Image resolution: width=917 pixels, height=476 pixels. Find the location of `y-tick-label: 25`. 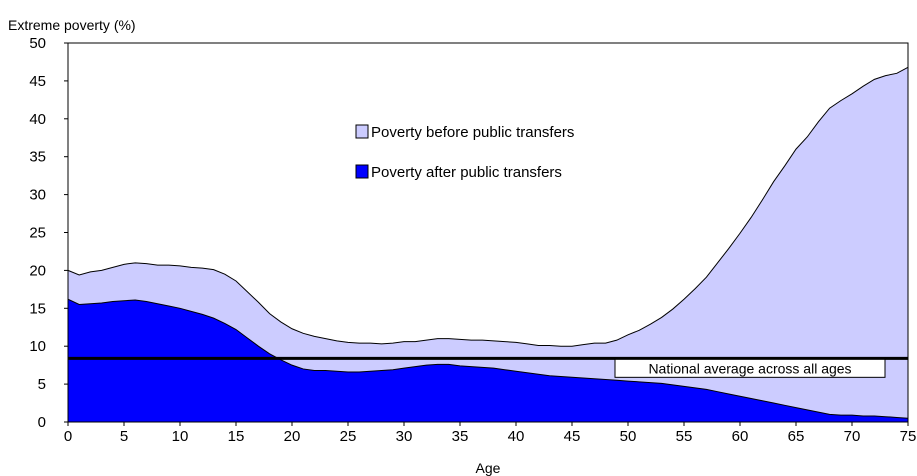

y-tick-label: 25 is located at coordinates (37, 233).